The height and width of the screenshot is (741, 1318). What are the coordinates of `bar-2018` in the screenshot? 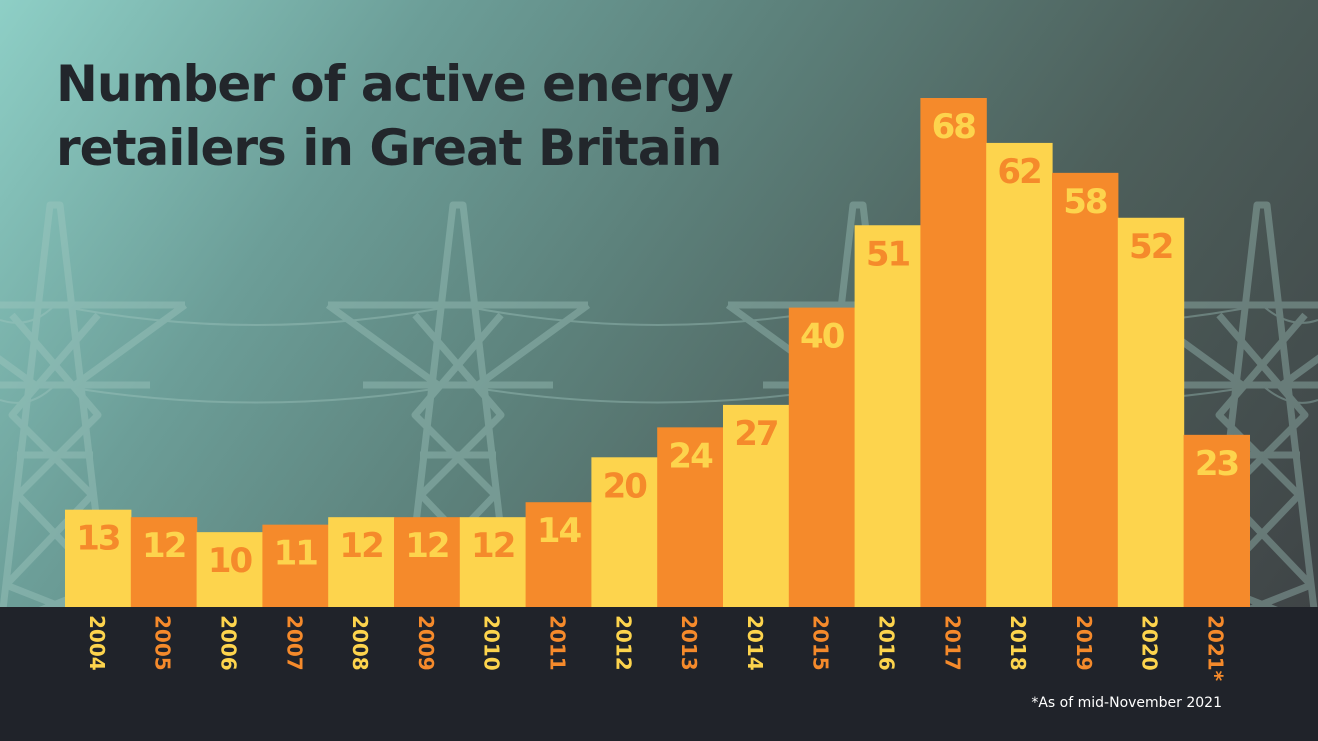 It's located at (1019, 374).